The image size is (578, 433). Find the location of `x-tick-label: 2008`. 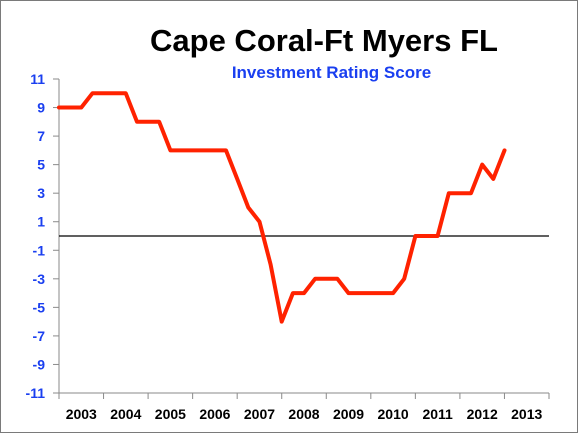

x-tick-label: 2008 is located at coordinates (303, 414).